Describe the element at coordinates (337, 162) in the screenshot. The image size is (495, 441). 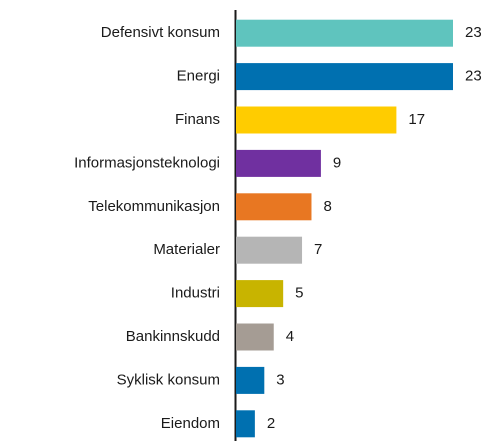
I see `value-label: 9` at that location.